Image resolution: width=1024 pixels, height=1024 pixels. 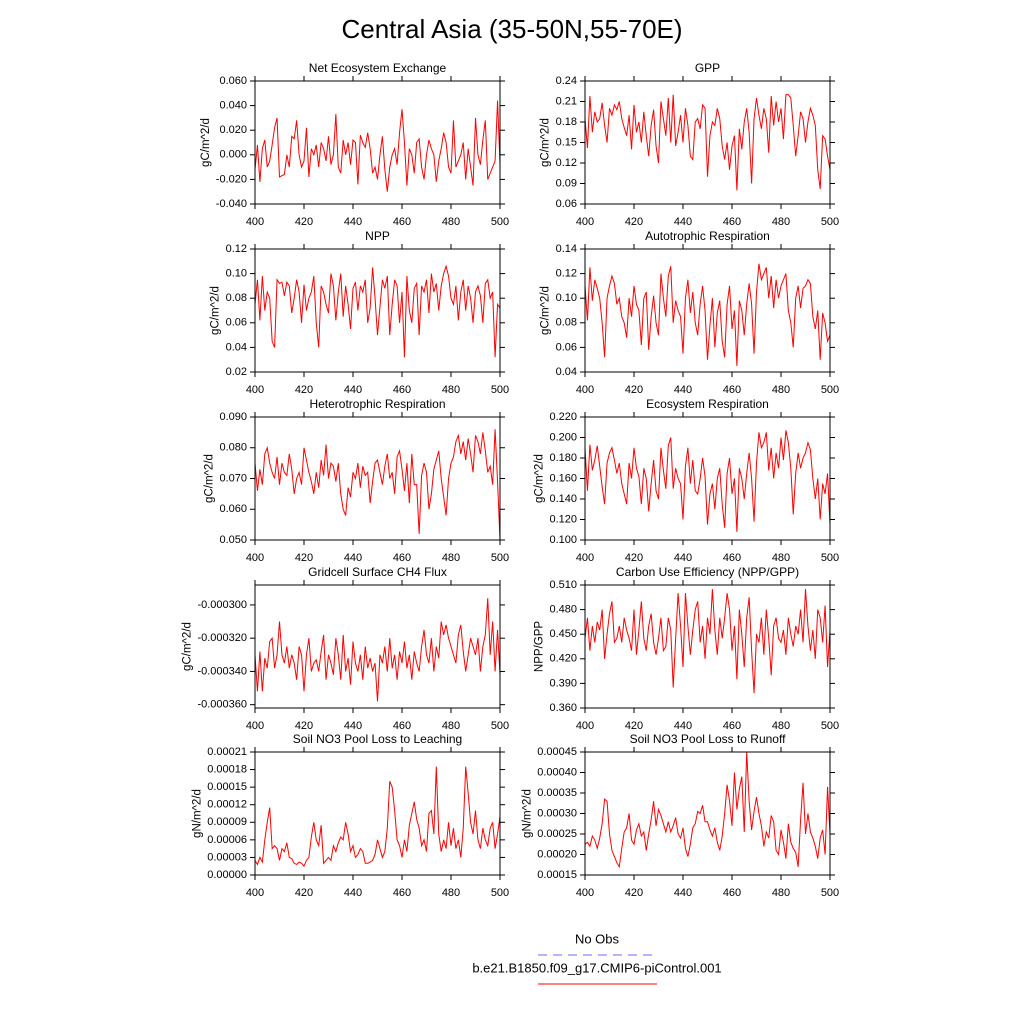 What do you see at coordinates (557, 772) in the screenshot?
I see `y-tick-label: 0.00040` at bounding box center [557, 772].